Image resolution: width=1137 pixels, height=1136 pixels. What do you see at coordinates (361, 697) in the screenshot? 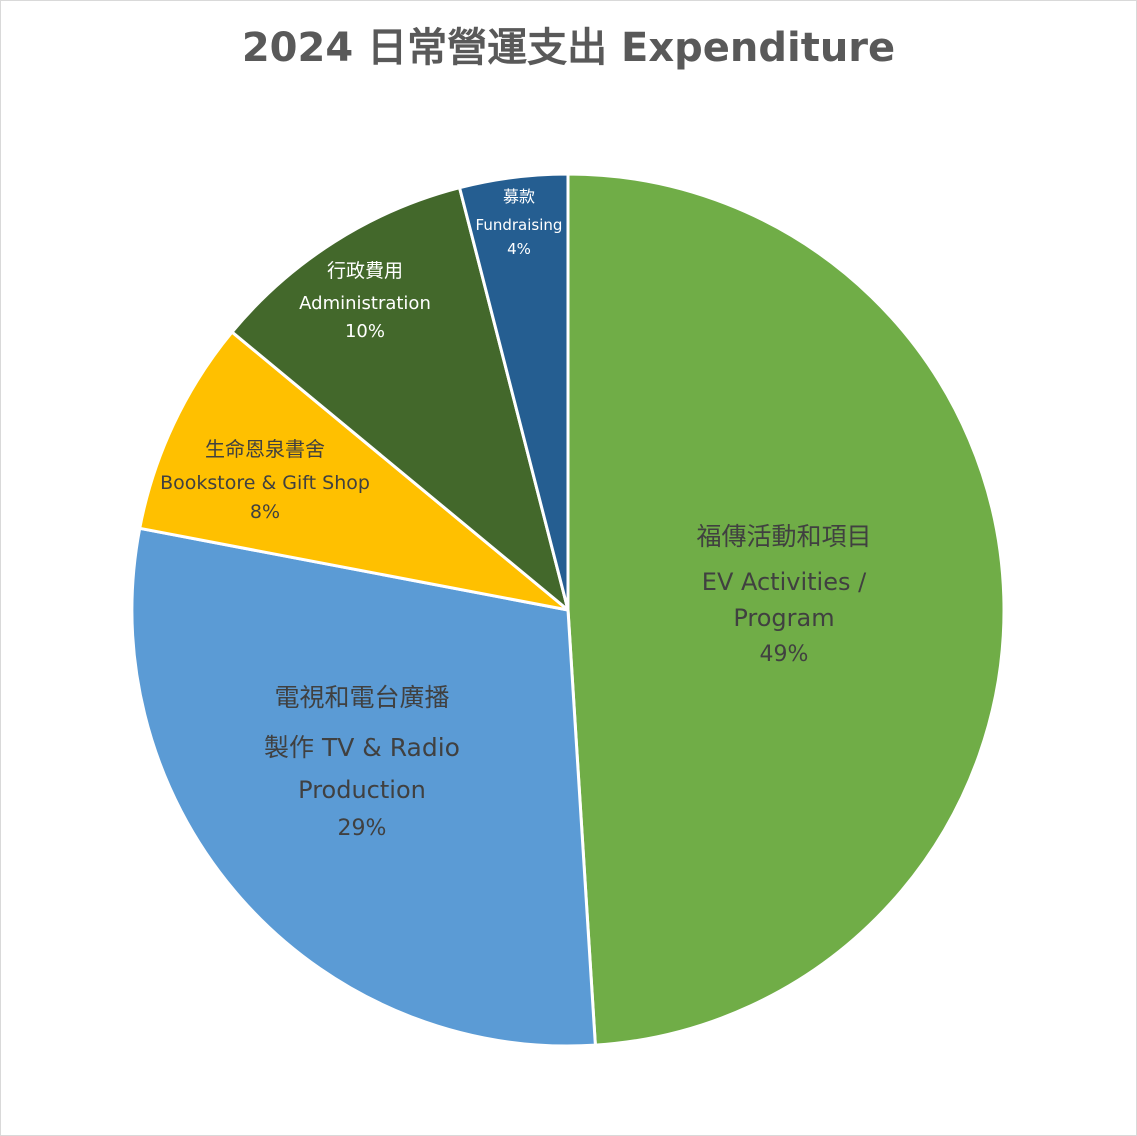
I see `slice-label-1-line-0: 電視和電台廣播` at bounding box center [361, 697].